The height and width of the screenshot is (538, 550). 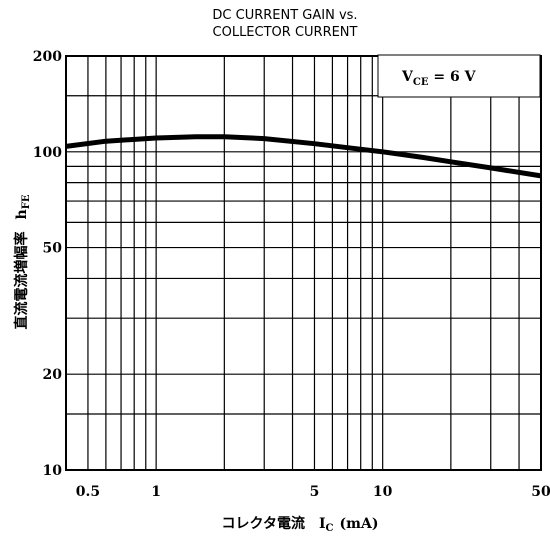 I want to click on chart-title-line-2: COLLECTOR CURRENT, so click(x=285, y=32).